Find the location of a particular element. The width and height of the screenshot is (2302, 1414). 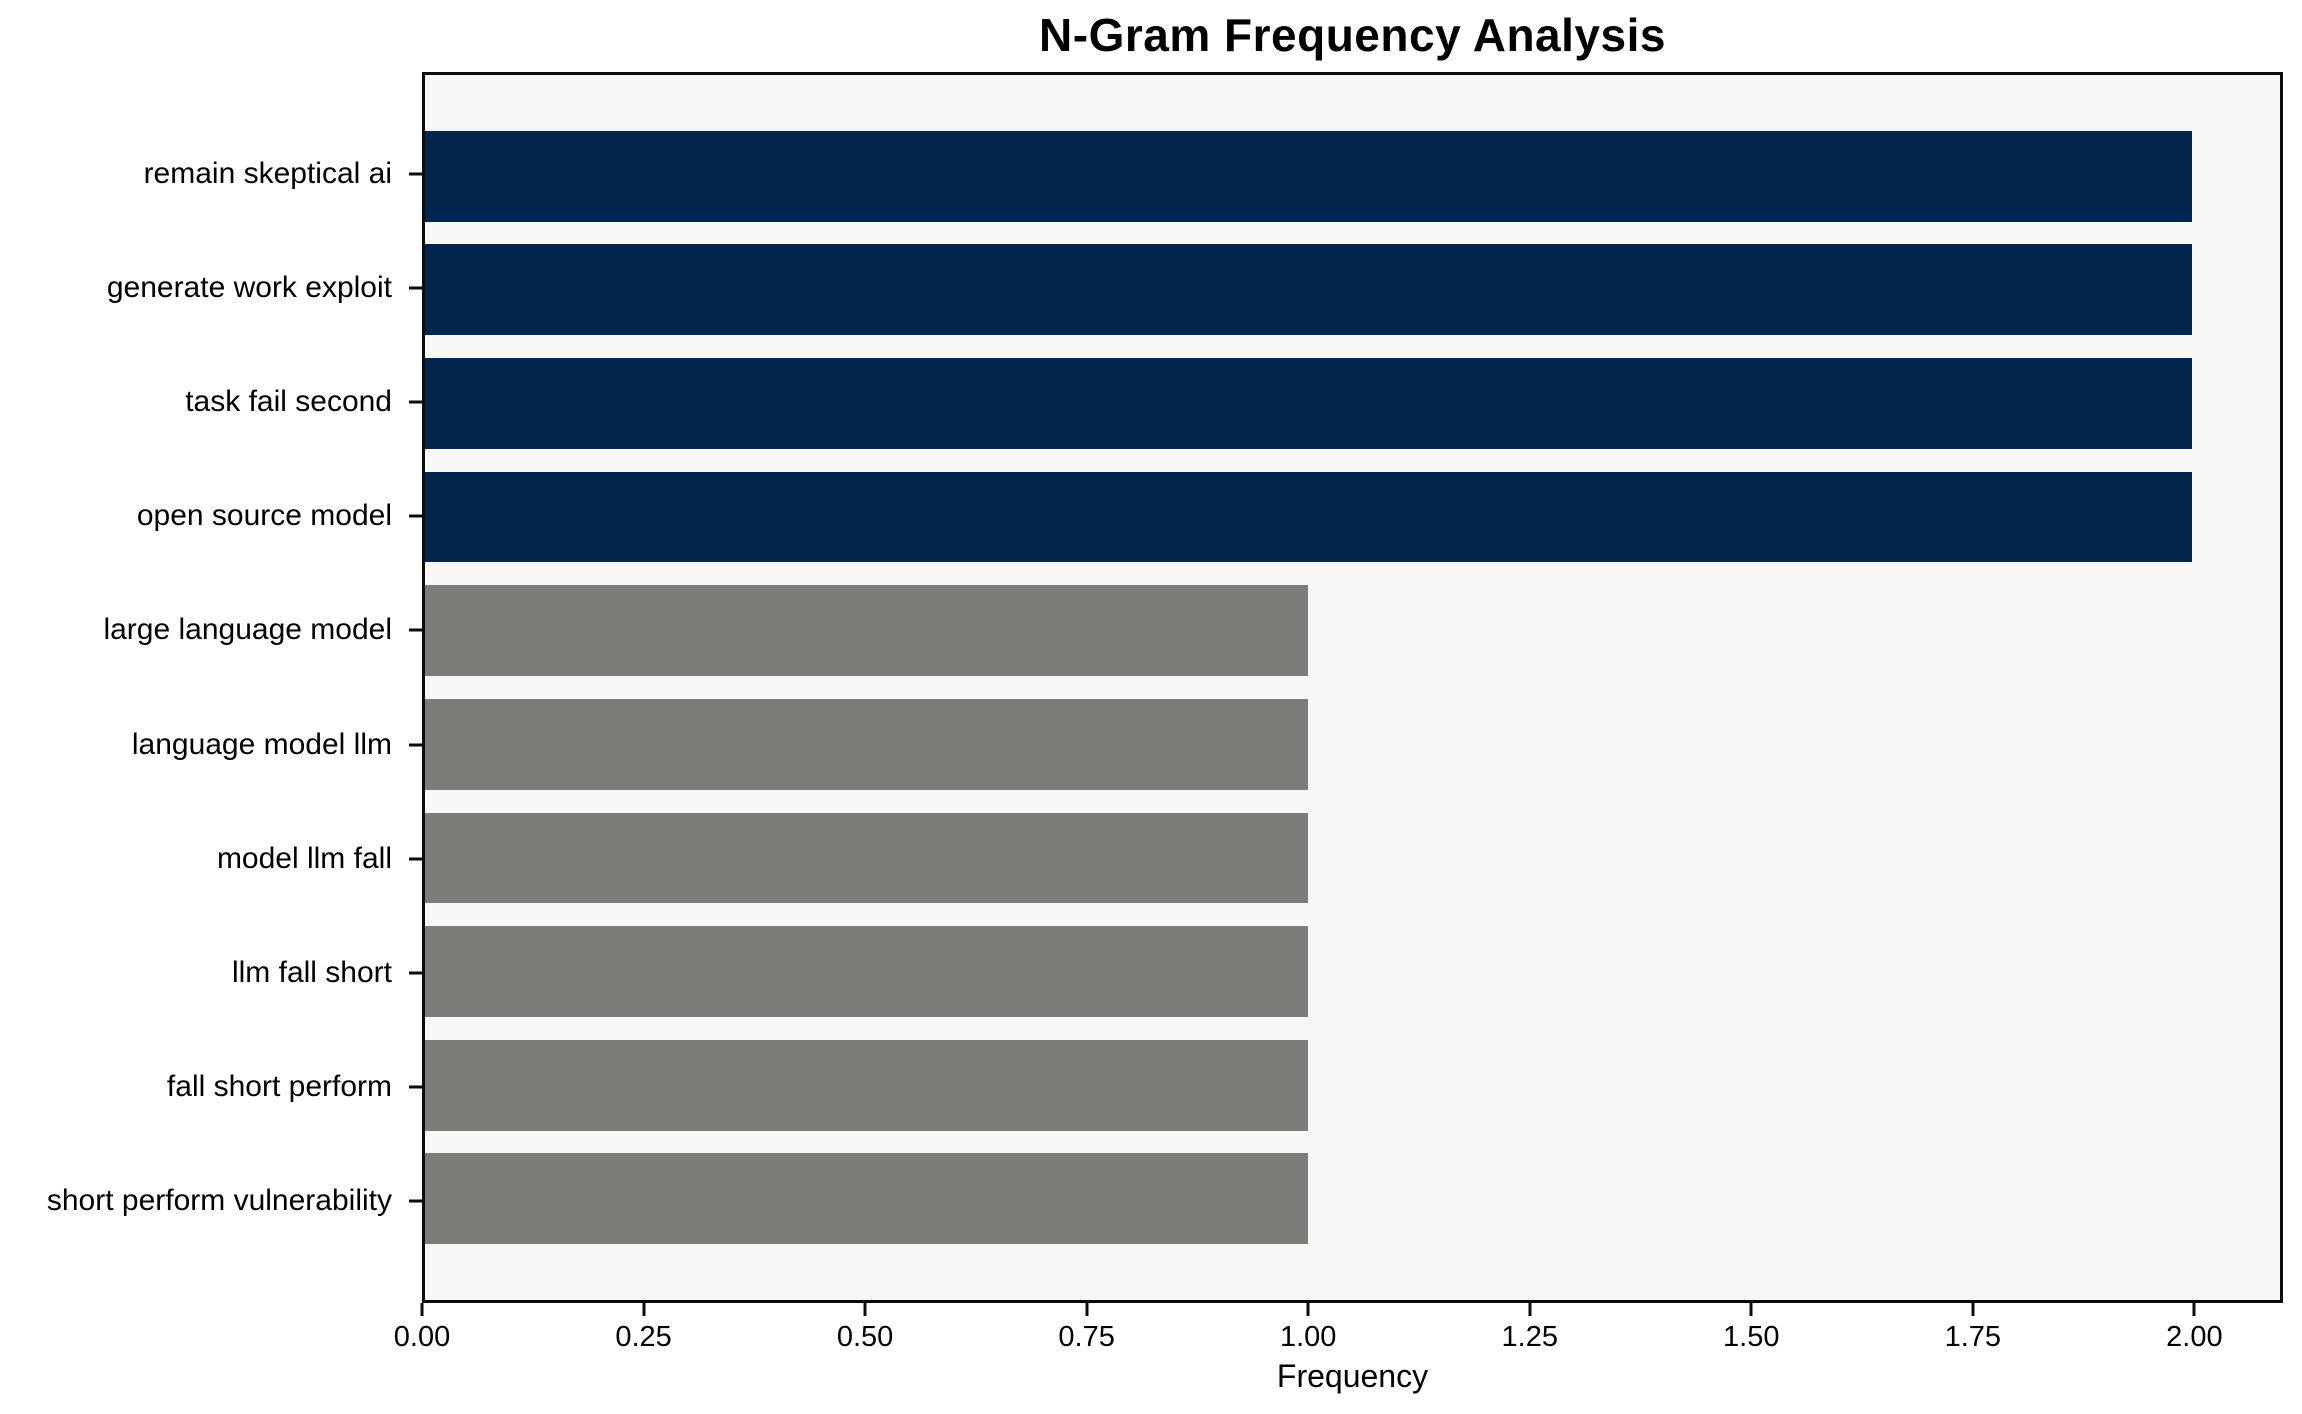

y-axis-tick-label: open source model is located at coordinates (264, 516).